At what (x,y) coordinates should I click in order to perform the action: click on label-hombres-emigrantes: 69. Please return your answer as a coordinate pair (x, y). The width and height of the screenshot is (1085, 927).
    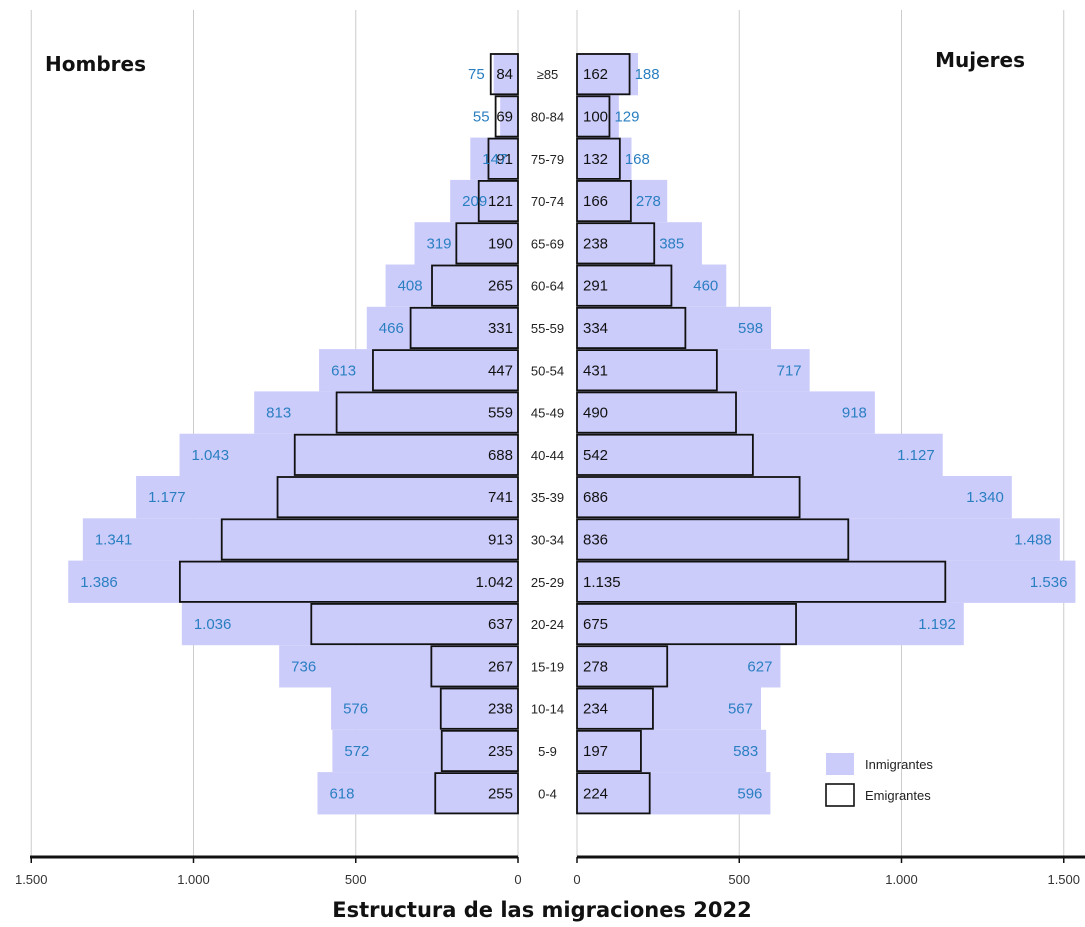
    Looking at the image, I should click on (504, 116).